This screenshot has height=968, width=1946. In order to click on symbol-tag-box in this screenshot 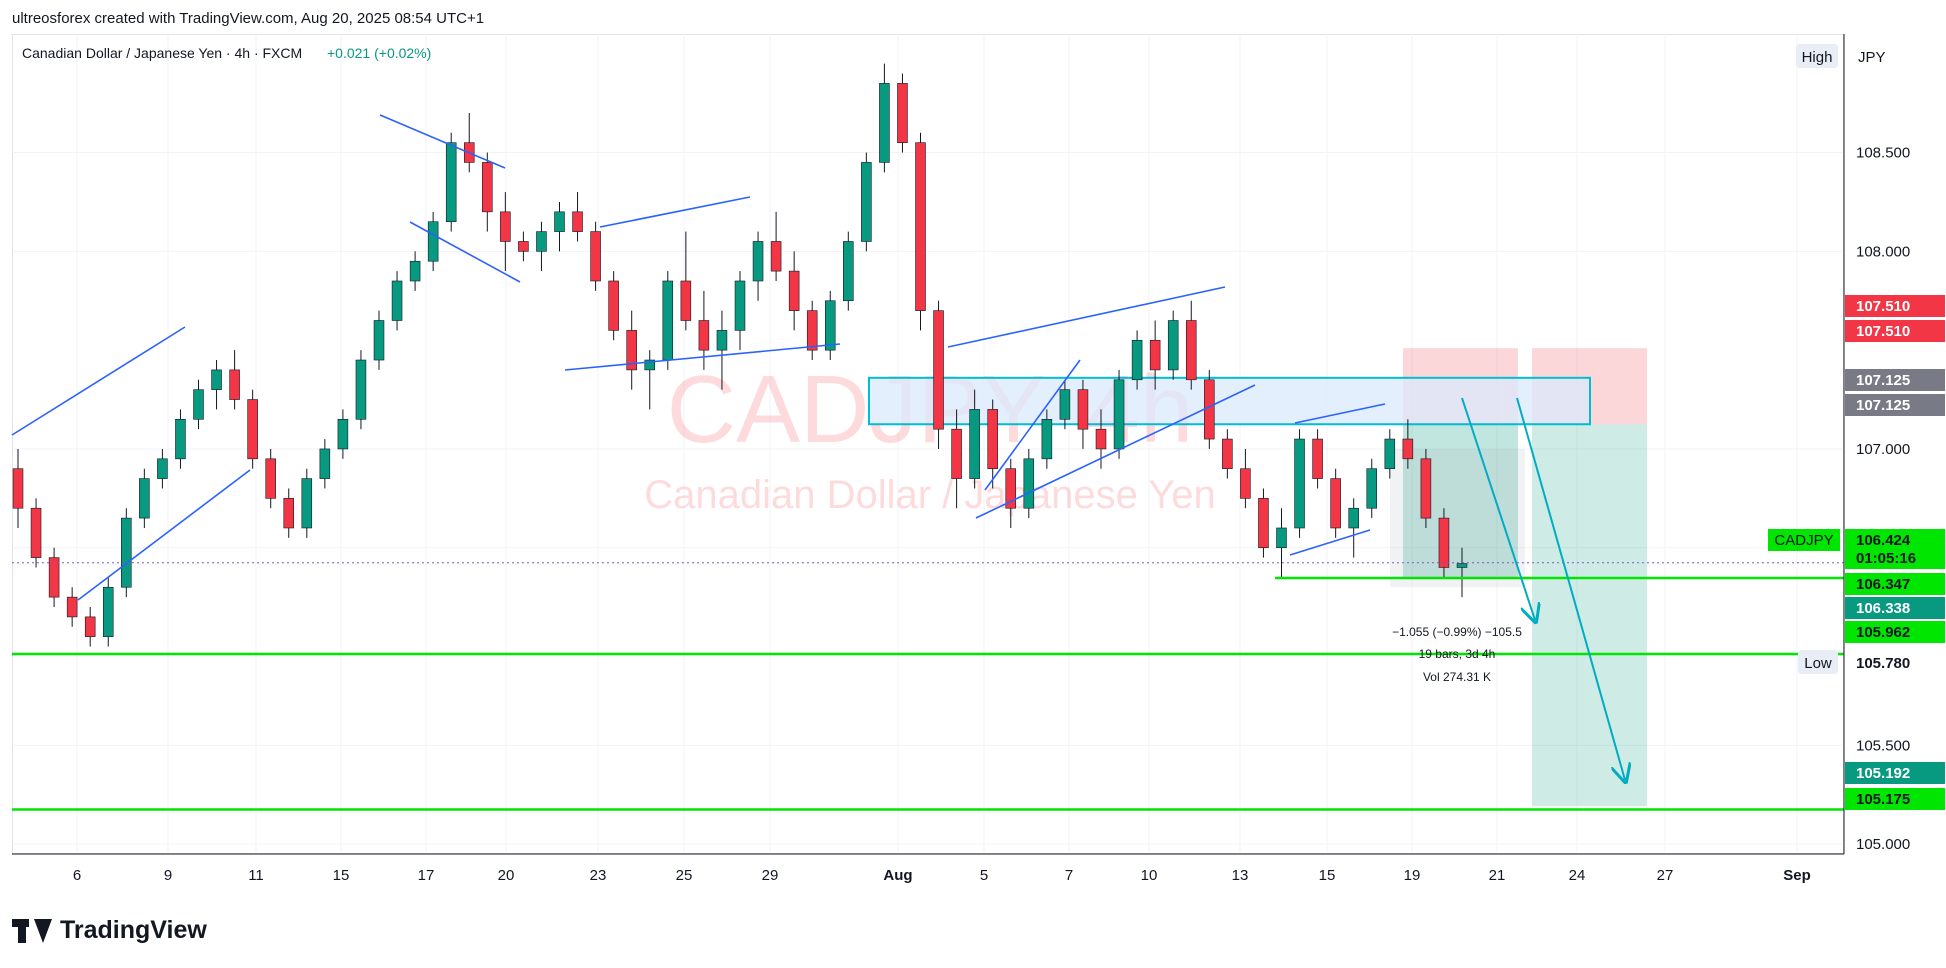, I will do `click(1804, 540)`.